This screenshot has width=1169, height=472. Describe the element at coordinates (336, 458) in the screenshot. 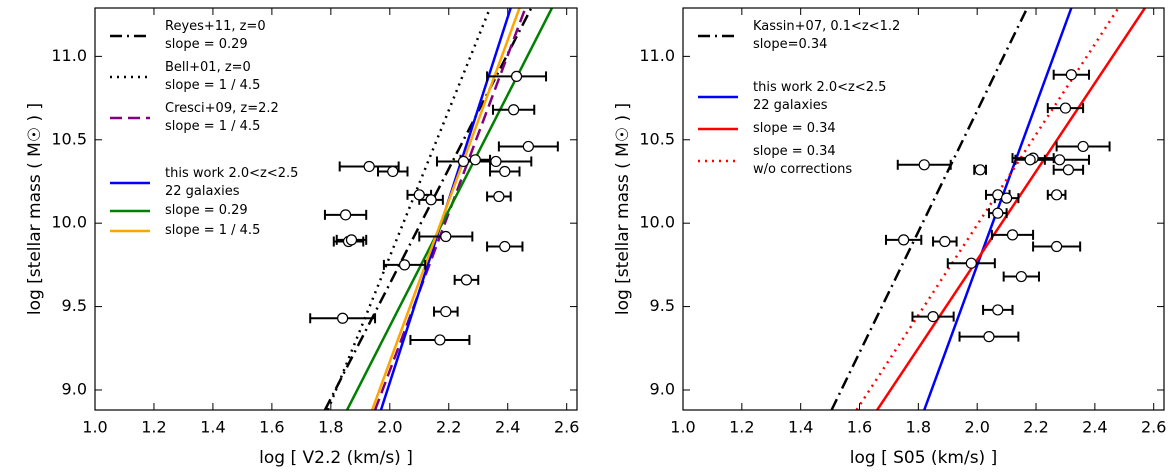

I see `x-axis-label: log [ V2.2 (km/s) ]` at that location.